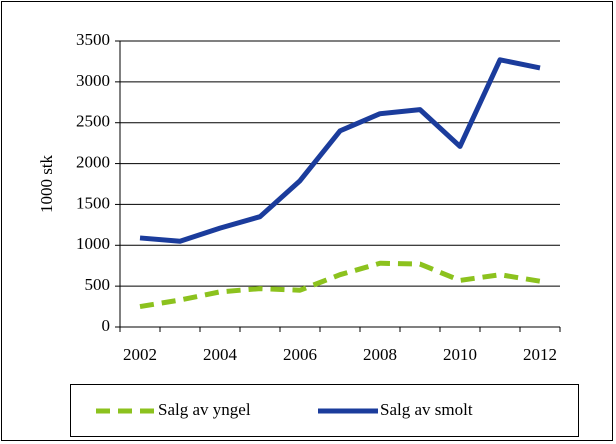 The width and height of the screenshot is (616, 444). I want to click on y-axis-label: 1000 stk, so click(46, 183).